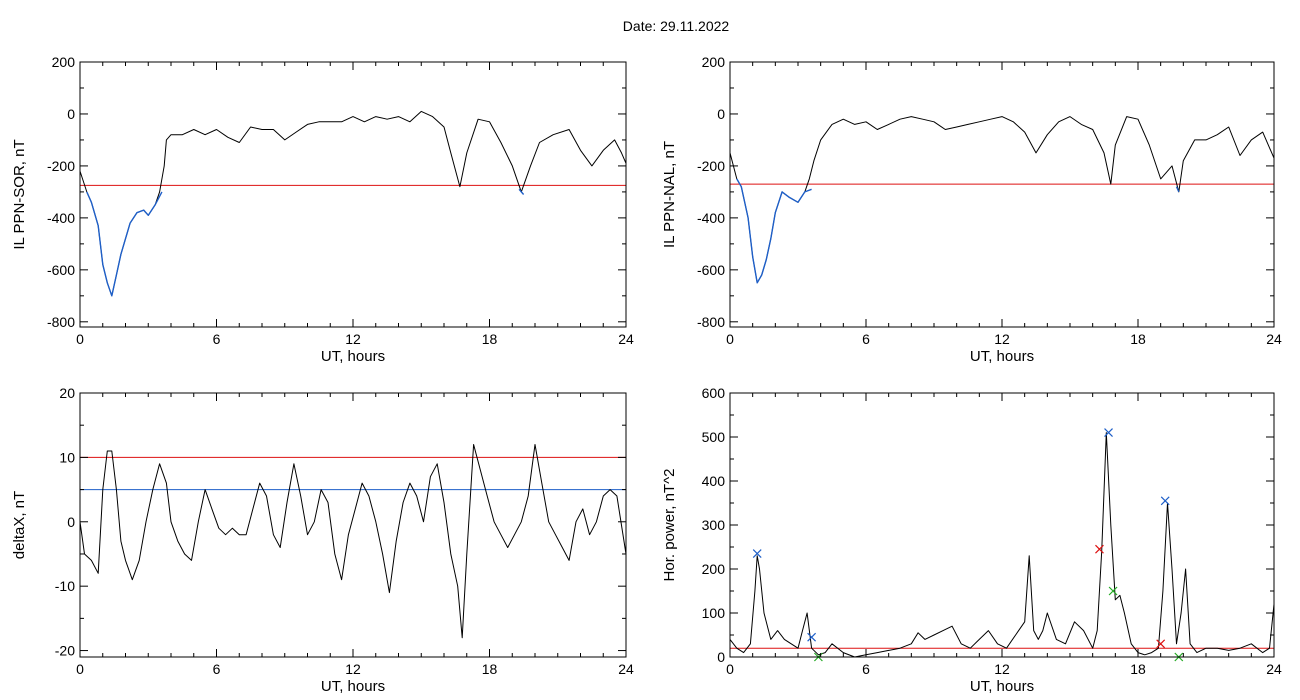 Image resolution: width=1300 pixels, height=700 pixels. I want to click on y-tick-label: 20, so click(67, 393).